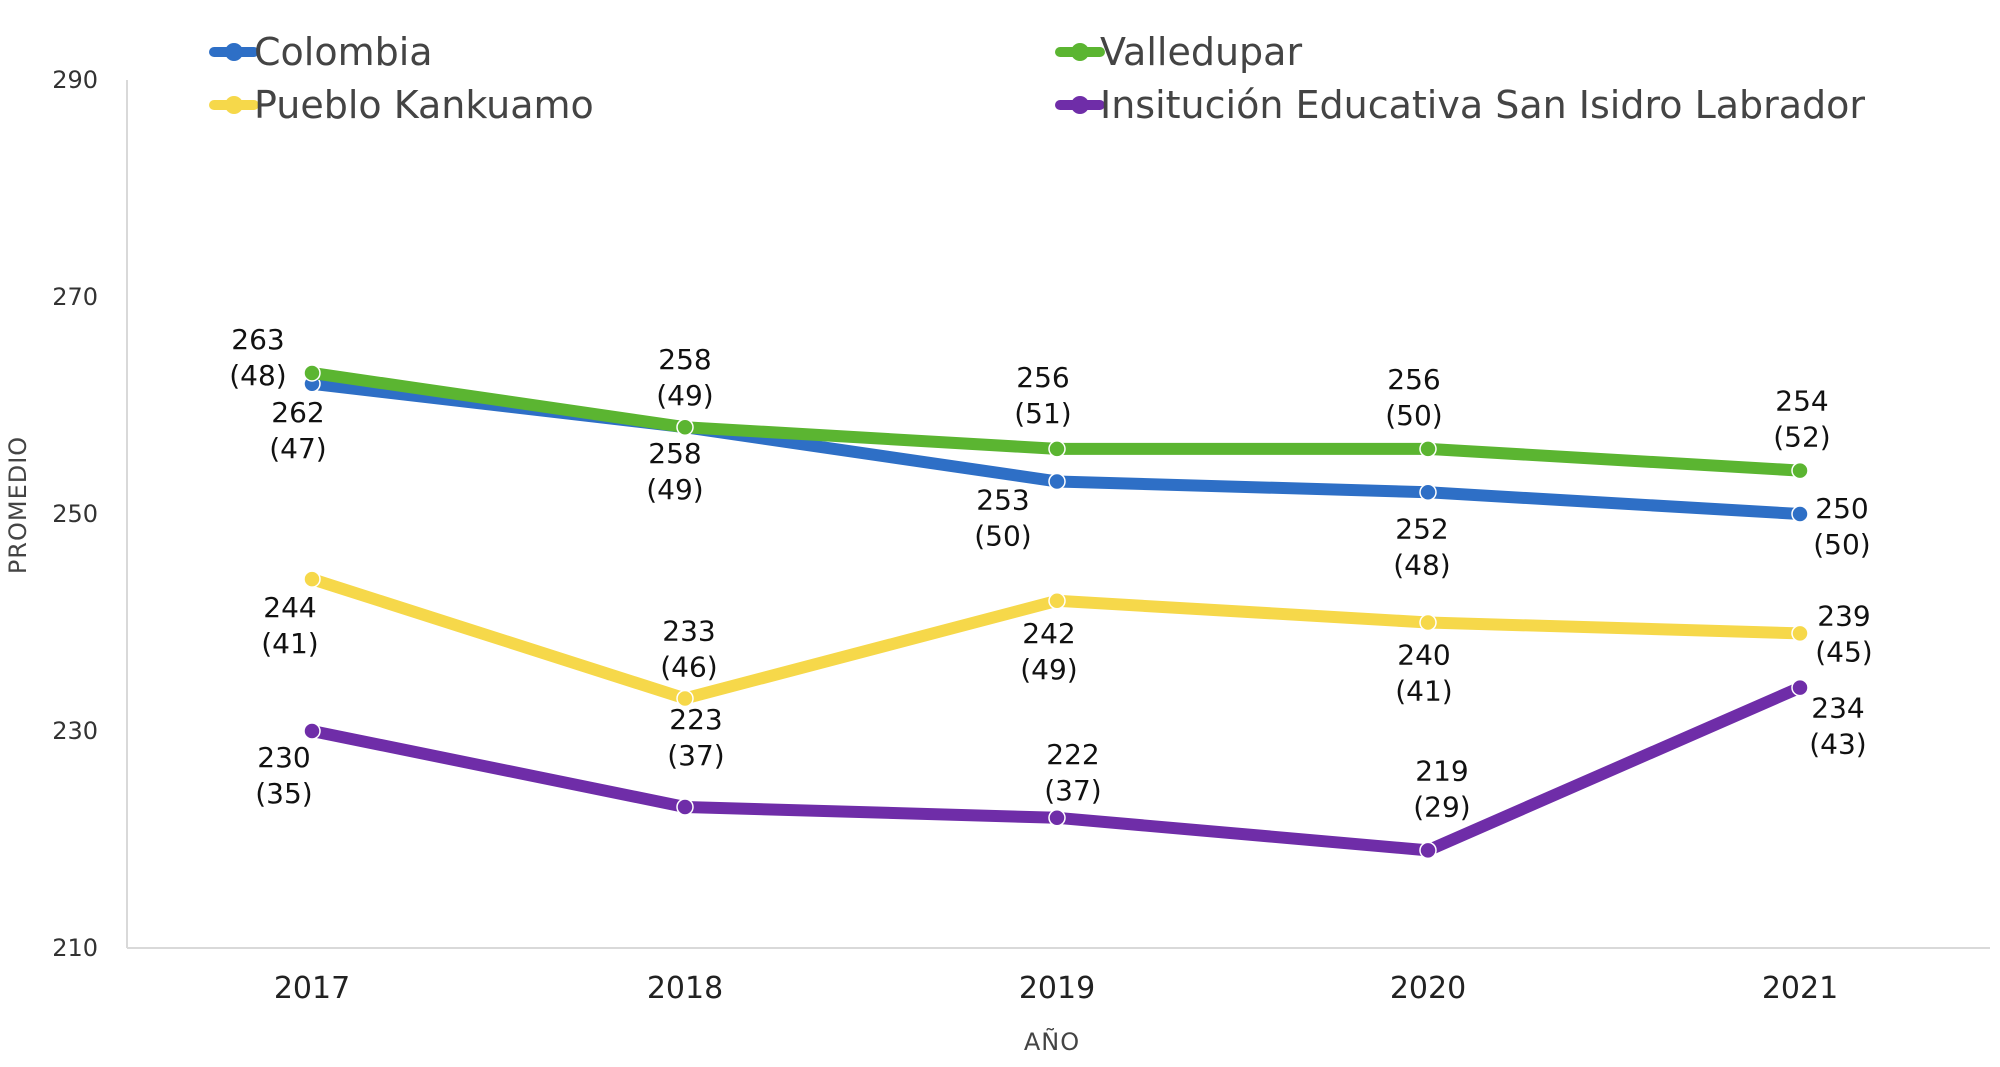 This screenshot has height=1067, width=2000. I want to click on x-tick-label: 2019, so click(1057, 988).